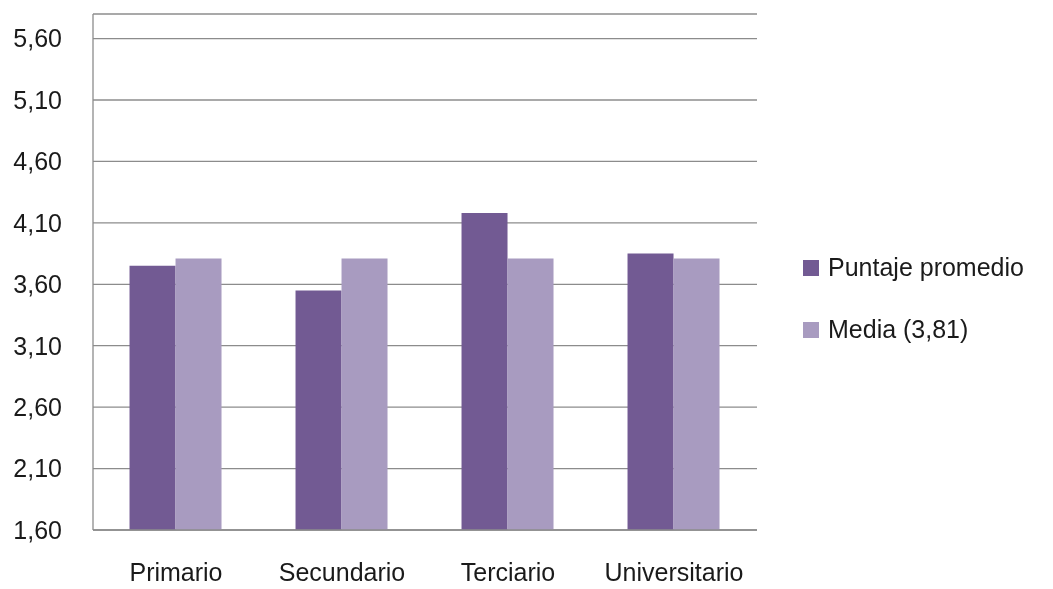 Image resolution: width=1053 pixels, height=589 pixels. I want to click on legend-label: Puntaje promedio, so click(926, 267).